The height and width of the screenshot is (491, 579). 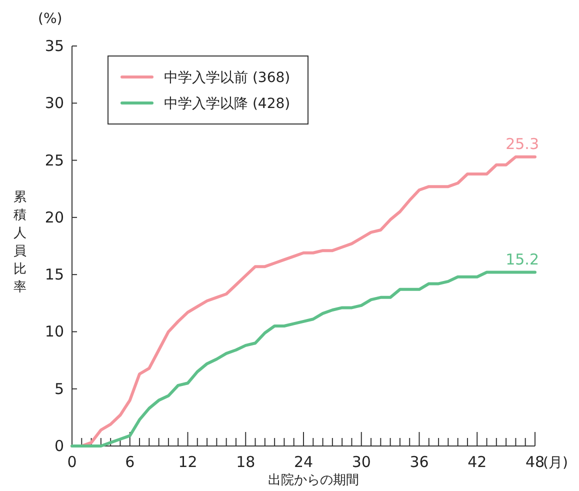 I want to click on text: (月), so click(x=555, y=463).